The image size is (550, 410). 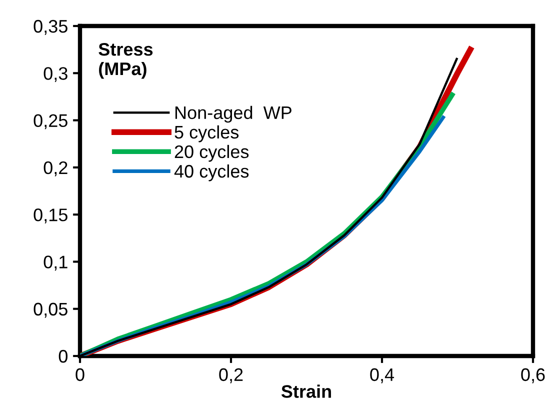 What do you see at coordinates (51, 310) in the screenshot?
I see `y-tick-label: 0,05` at bounding box center [51, 310].